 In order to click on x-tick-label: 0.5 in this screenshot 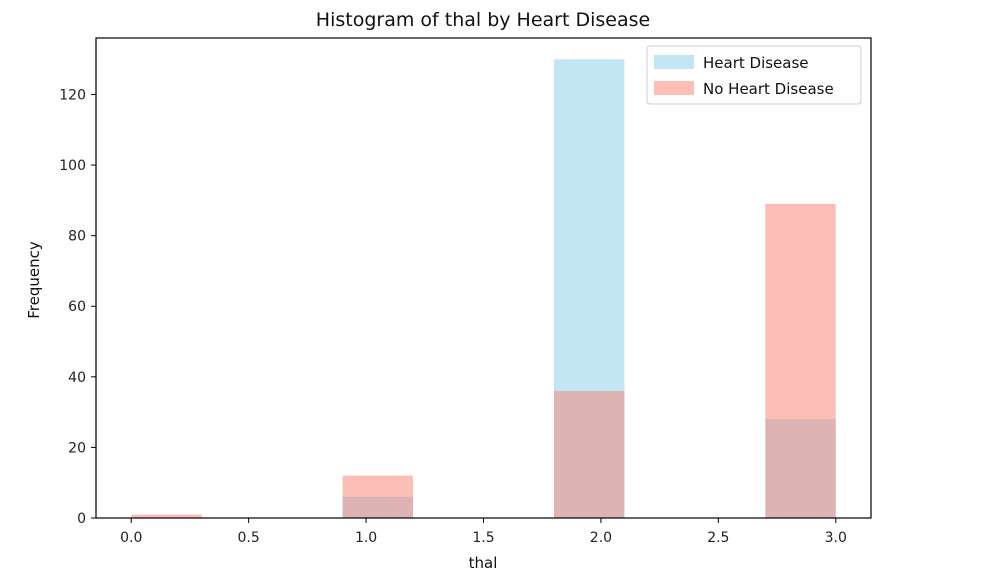, I will do `click(249, 538)`.